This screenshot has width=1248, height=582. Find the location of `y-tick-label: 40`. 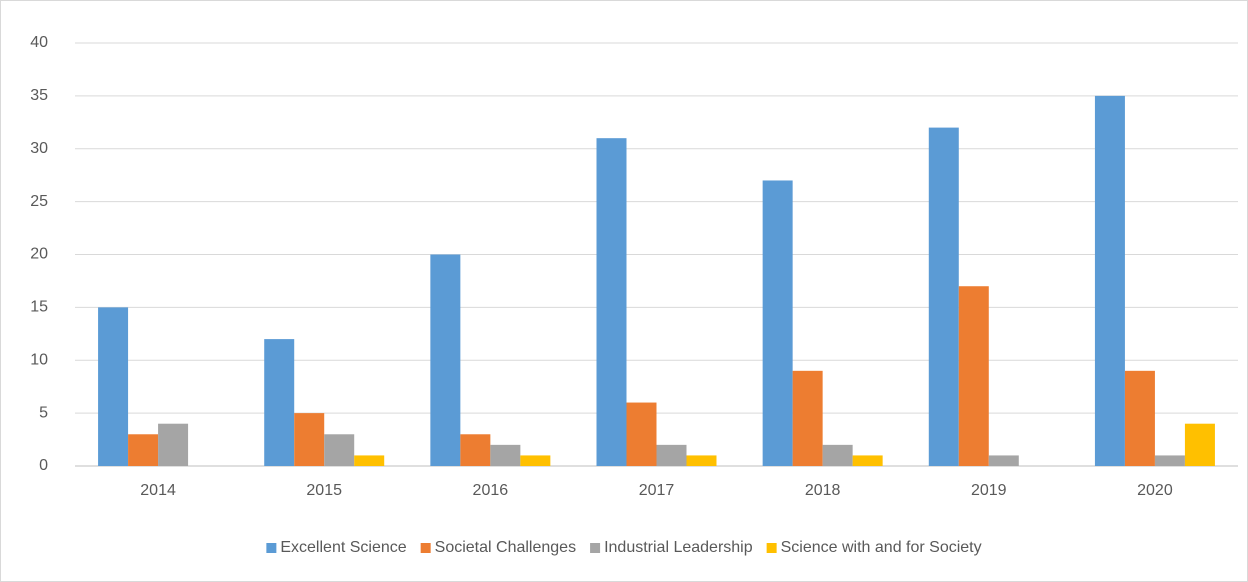

y-tick-label: 40 is located at coordinates (39, 42).